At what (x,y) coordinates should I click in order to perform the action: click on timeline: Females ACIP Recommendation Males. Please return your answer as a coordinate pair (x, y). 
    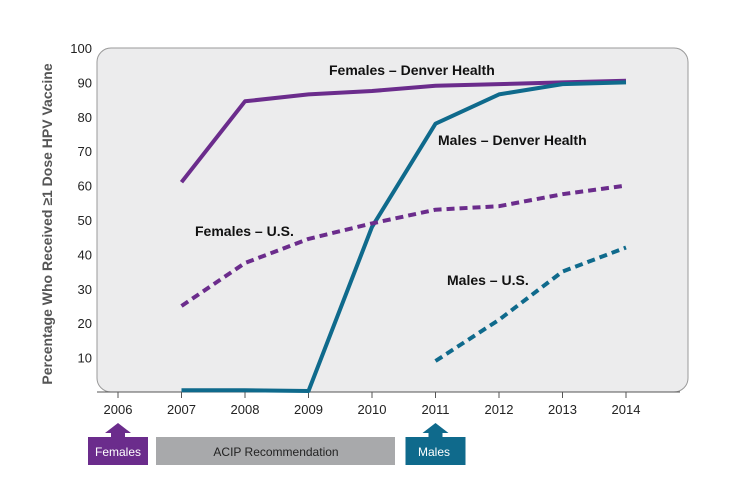
    Looking at the image, I should click on (277, 444).